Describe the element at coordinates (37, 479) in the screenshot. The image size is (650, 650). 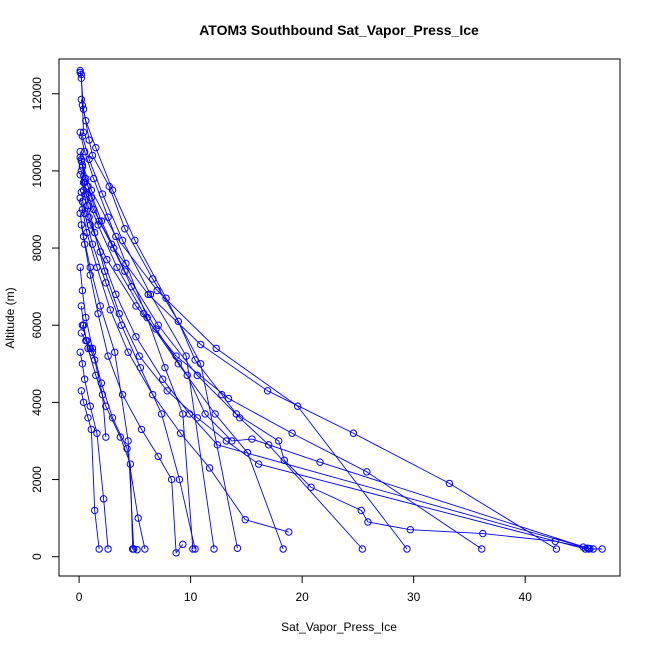
I see `y-tick-label: 2000` at that location.